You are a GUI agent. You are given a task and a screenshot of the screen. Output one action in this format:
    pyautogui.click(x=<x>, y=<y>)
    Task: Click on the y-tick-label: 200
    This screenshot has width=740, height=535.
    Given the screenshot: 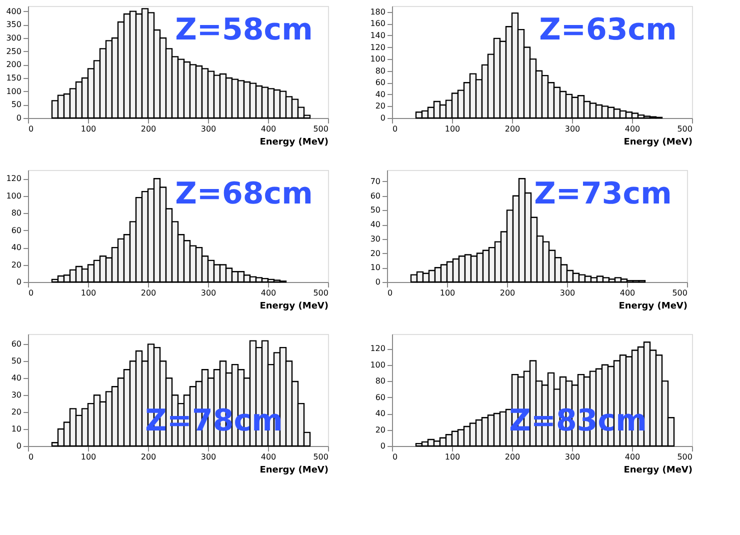 What is the action you would take?
    pyautogui.click(x=14, y=65)
    